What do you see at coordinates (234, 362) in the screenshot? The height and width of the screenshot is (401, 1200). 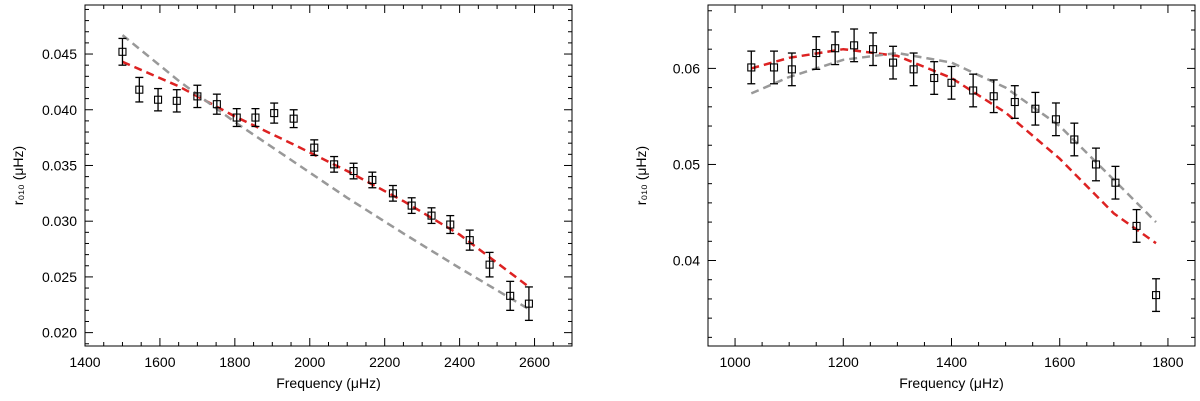 I see `x-tick-label: 1800` at bounding box center [234, 362].